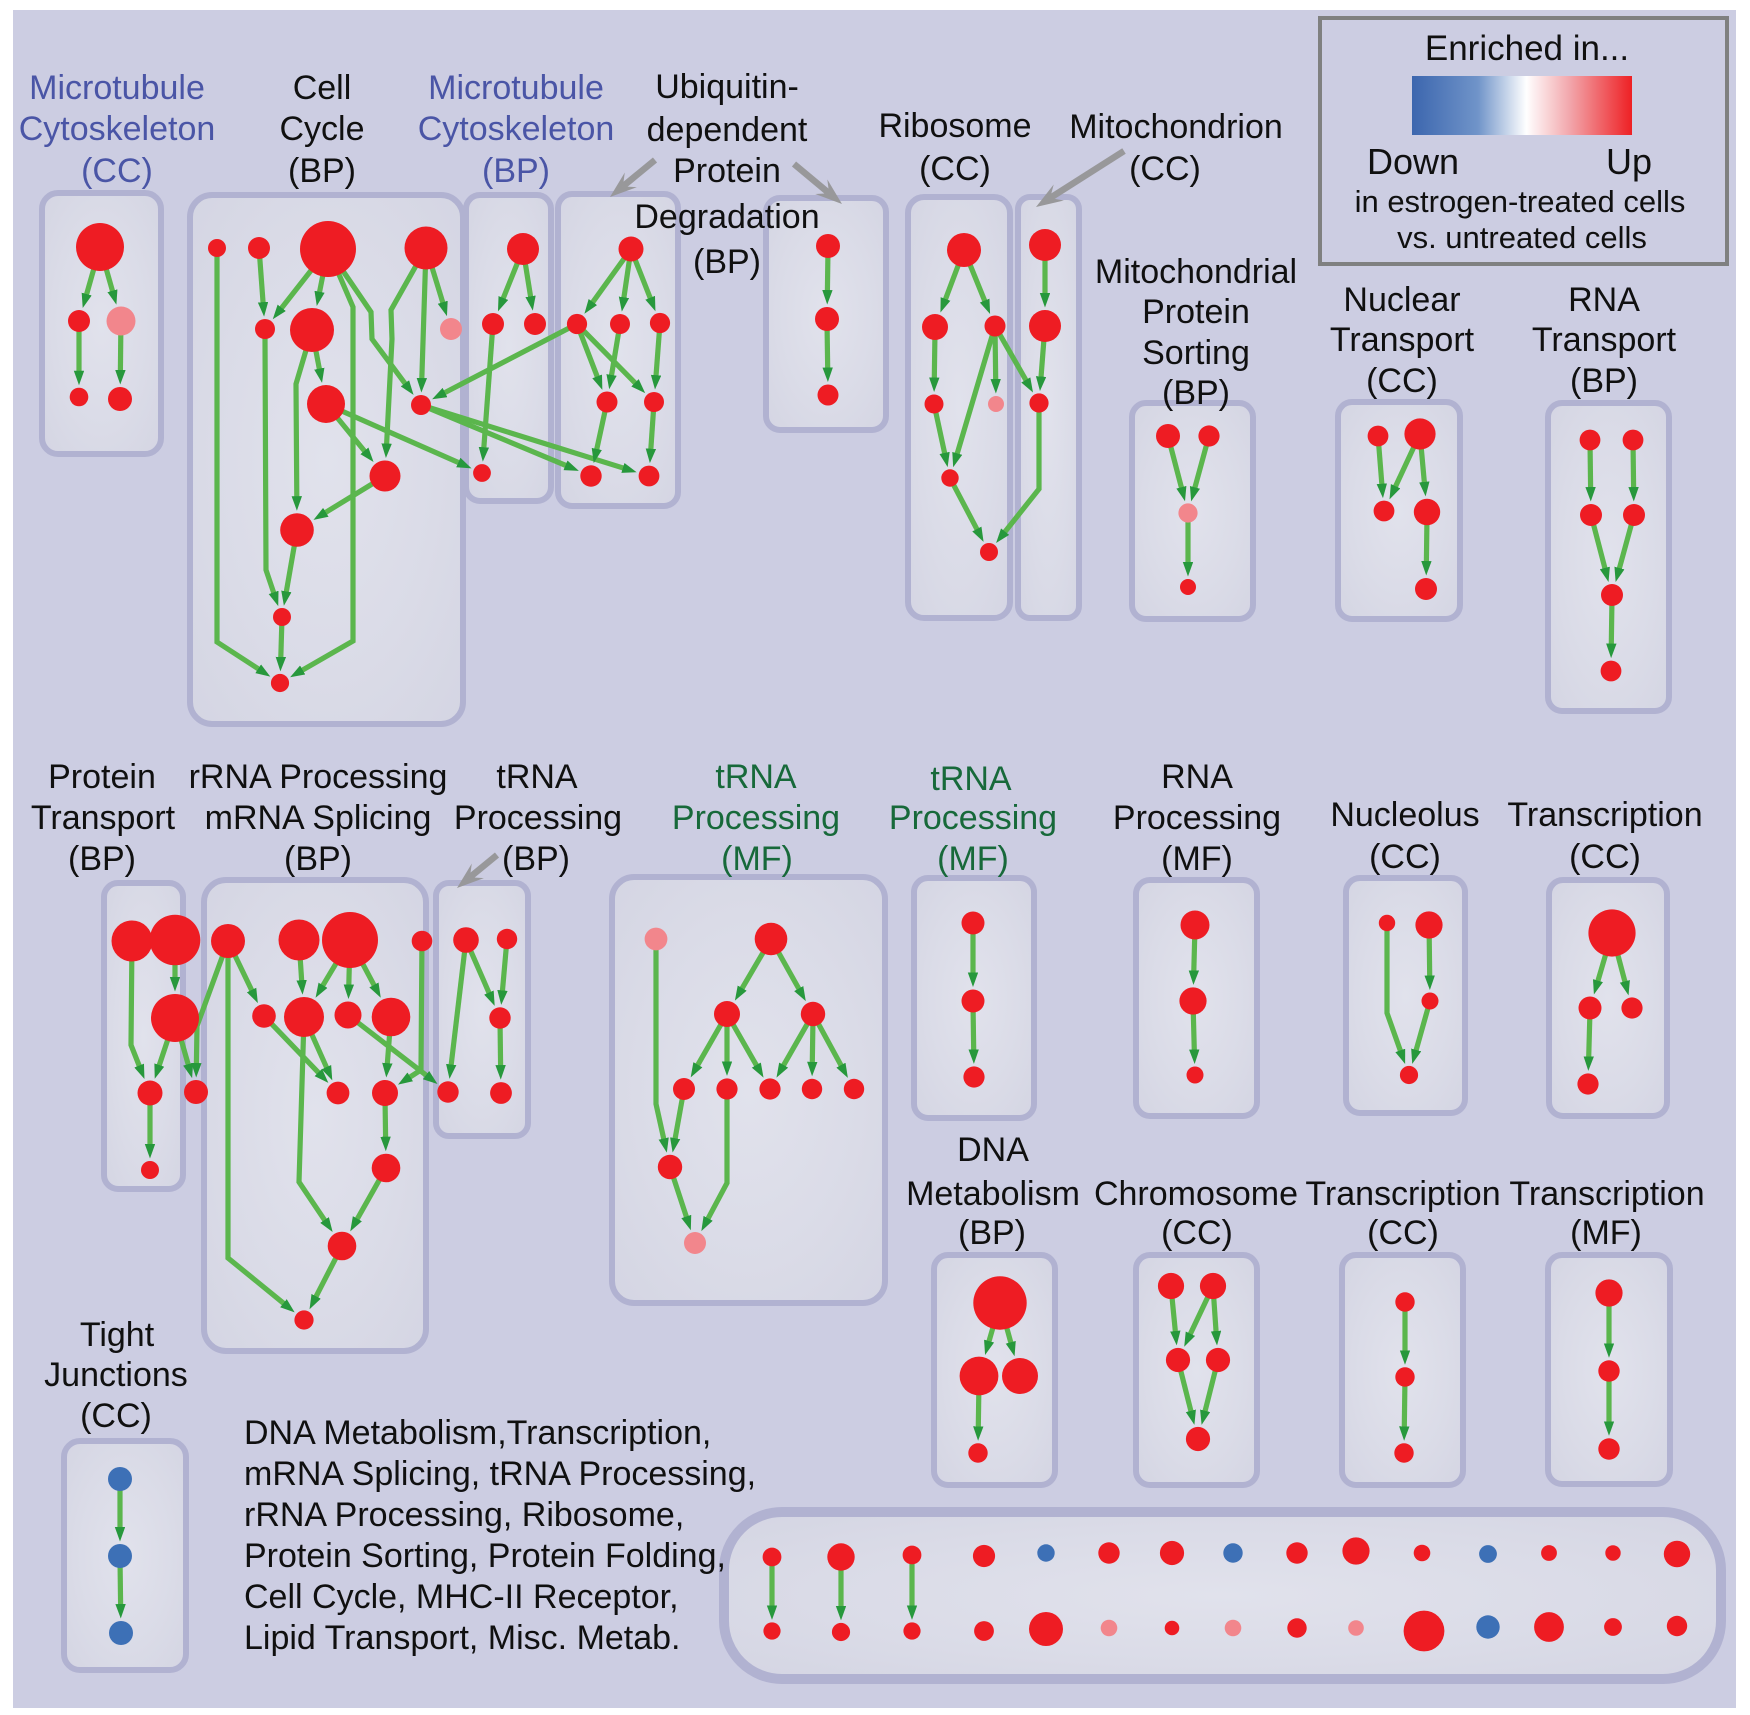 The width and height of the screenshot is (1750, 1715). Describe the element at coordinates (993, 1194) in the screenshot. I see `svg-text: Metabolism` at that location.